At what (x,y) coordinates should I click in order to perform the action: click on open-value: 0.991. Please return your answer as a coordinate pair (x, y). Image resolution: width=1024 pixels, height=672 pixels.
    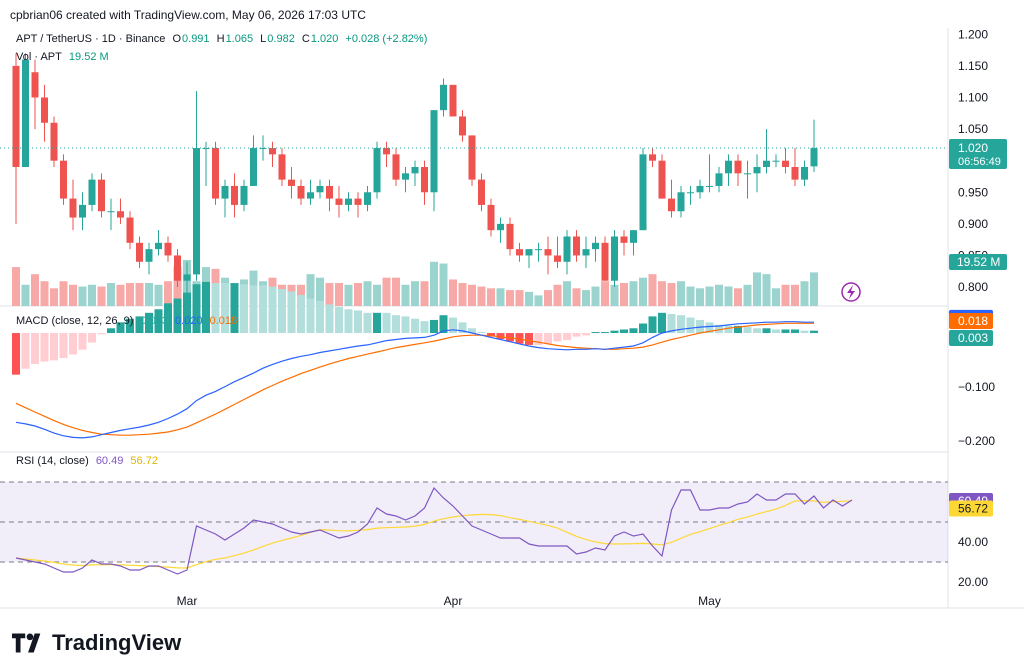
    Looking at the image, I should click on (196, 39).